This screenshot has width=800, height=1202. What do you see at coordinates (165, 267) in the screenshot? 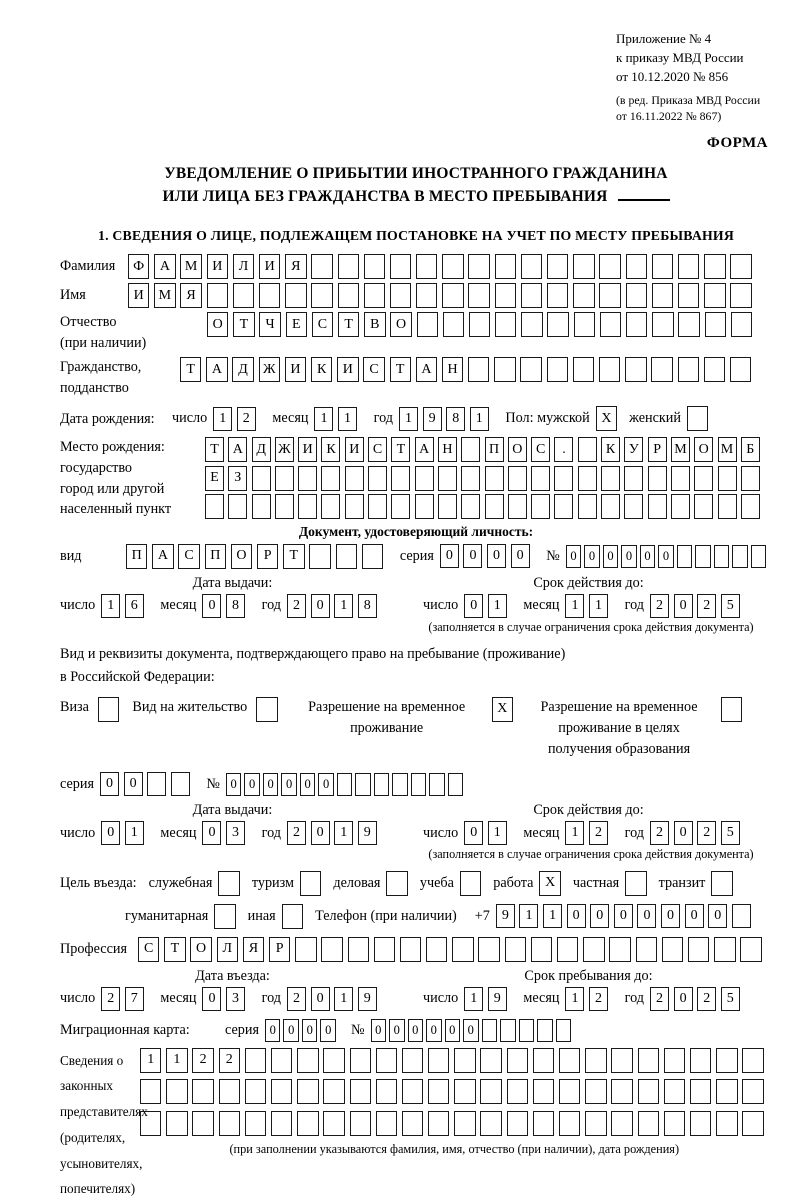
I see `cell: А` at bounding box center [165, 267].